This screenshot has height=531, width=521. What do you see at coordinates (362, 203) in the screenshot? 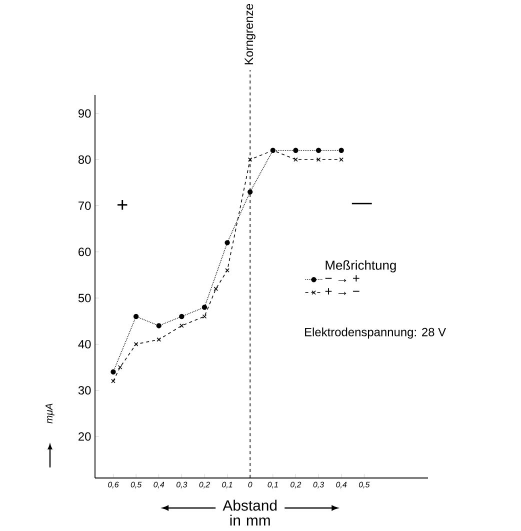
I see `annotation: —` at bounding box center [362, 203].